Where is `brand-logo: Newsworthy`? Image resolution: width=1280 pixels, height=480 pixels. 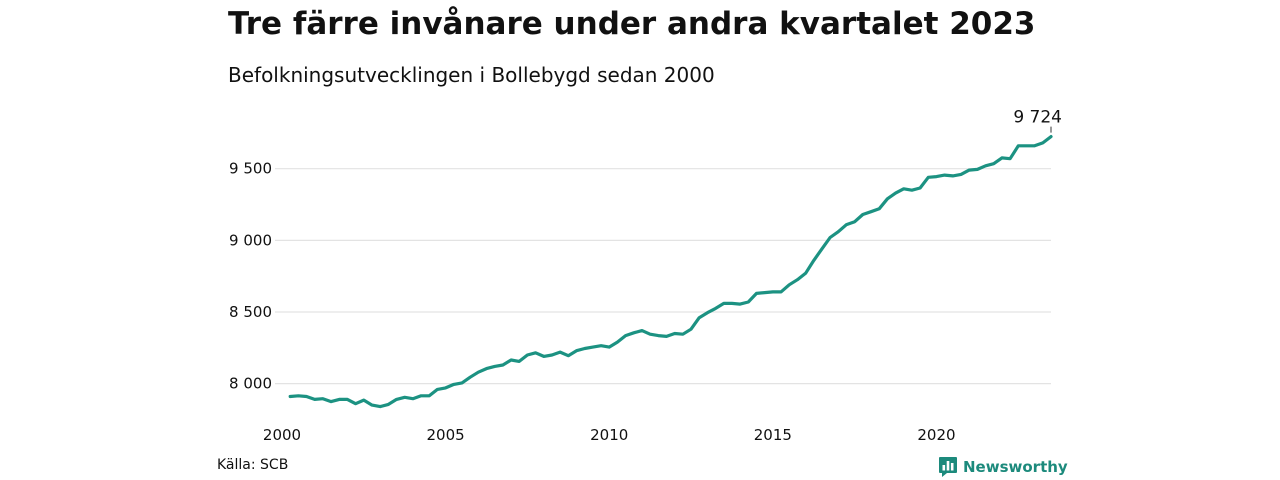 brand-logo: Newsworthy is located at coordinates (1003, 467).